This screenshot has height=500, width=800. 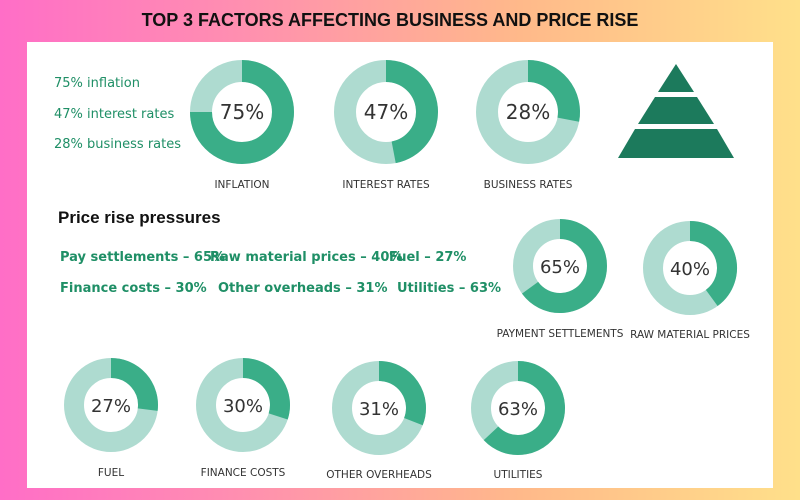 I want to click on donut-fuel: 27% FUEL, so click(x=111, y=418).